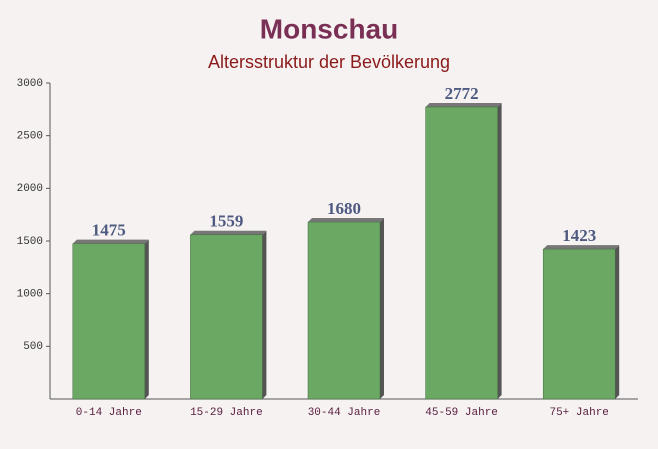  What do you see at coordinates (30, 242) in the screenshot?
I see `y-tick-label: 1500` at bounding box center [30, 242].